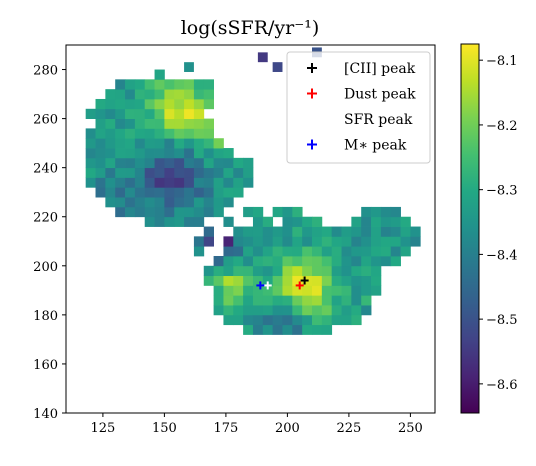 This screenshot has height=466, width=536. What do you see at coordinates (502, 61) in the screenshot?
I see `colorbar-tick-label: −8.1` at bounding box center [502, 61].